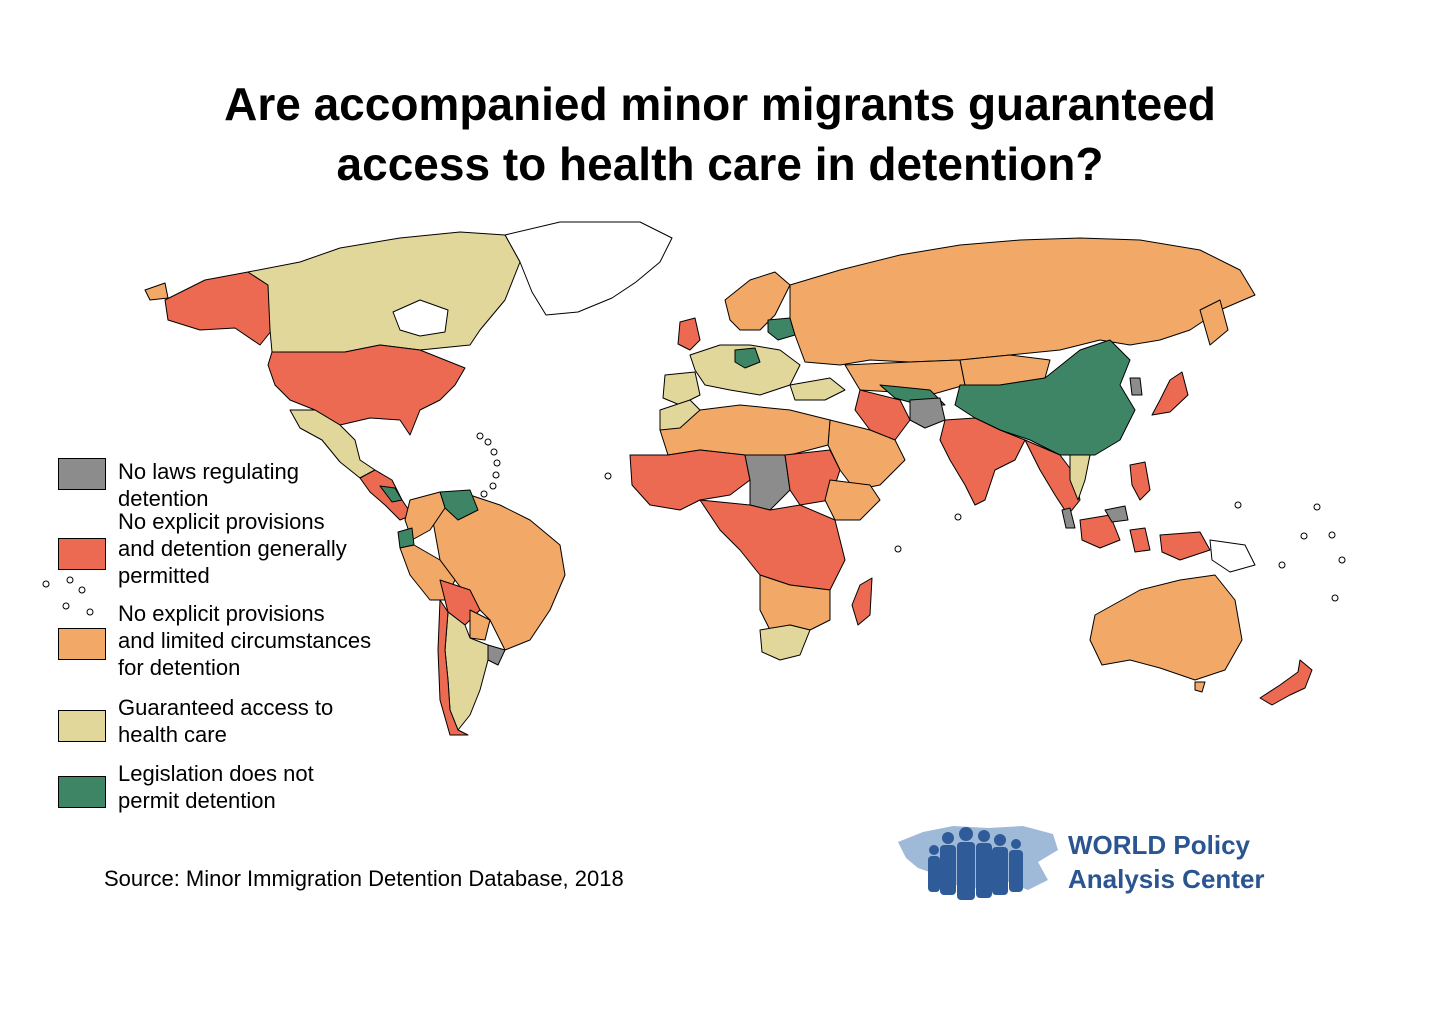 The image size is (1440, 1016). Describe the element at coordinates (1136, 386) in the screenshot. I see `region-korea` at that location.